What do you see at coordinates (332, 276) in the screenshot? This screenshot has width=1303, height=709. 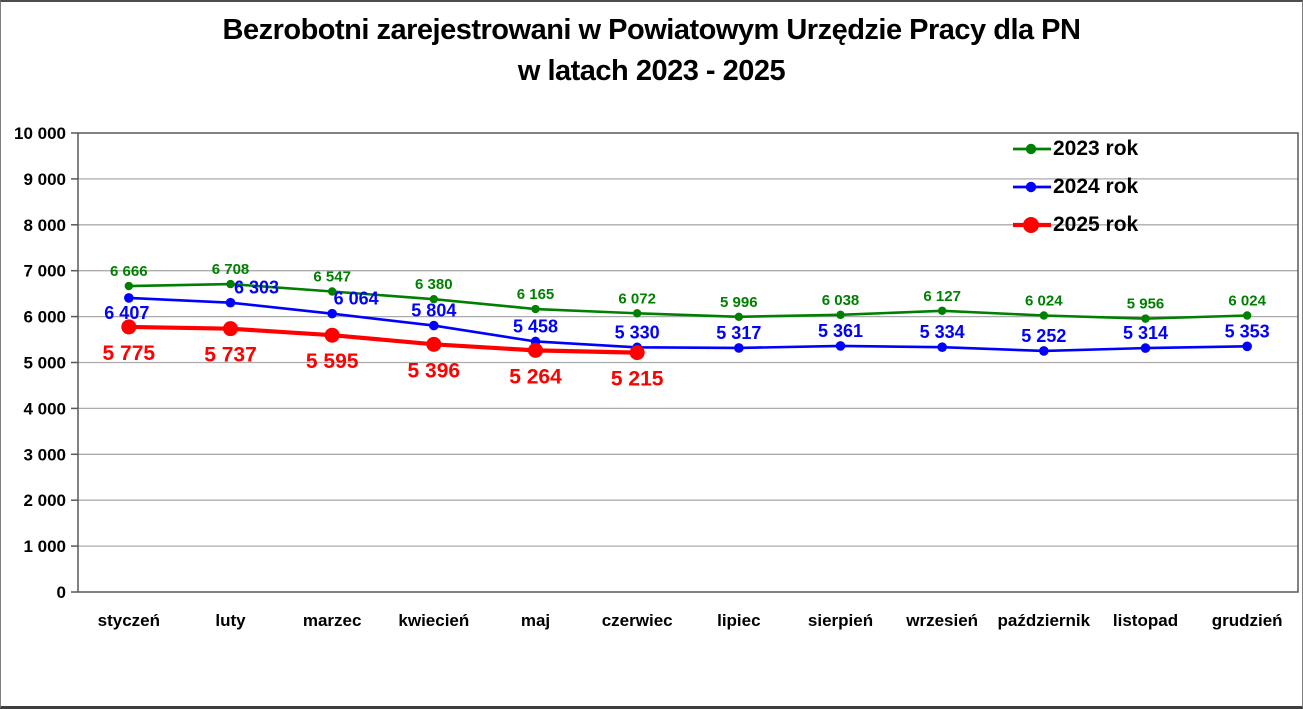 I see `data-label: 6 547` at bounding box center [332, 276].